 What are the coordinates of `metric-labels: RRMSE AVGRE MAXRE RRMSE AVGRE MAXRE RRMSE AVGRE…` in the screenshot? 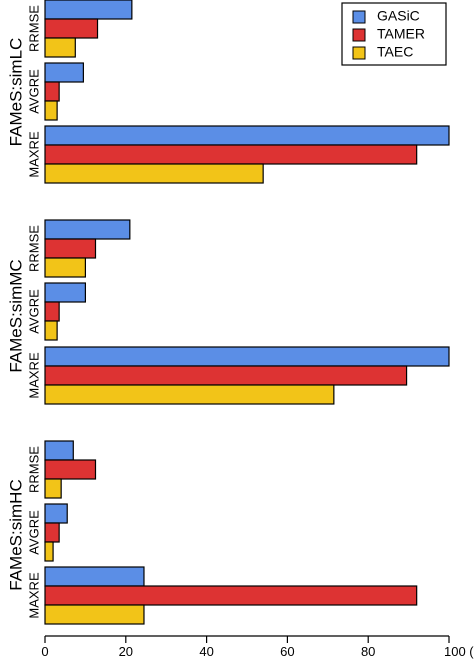 It's located at (33, 312).